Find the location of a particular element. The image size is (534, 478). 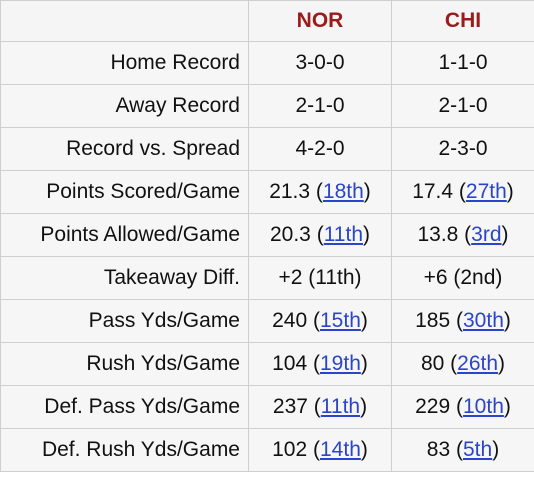

nor-rank-link: 15th is located at coordinates (340, 320).